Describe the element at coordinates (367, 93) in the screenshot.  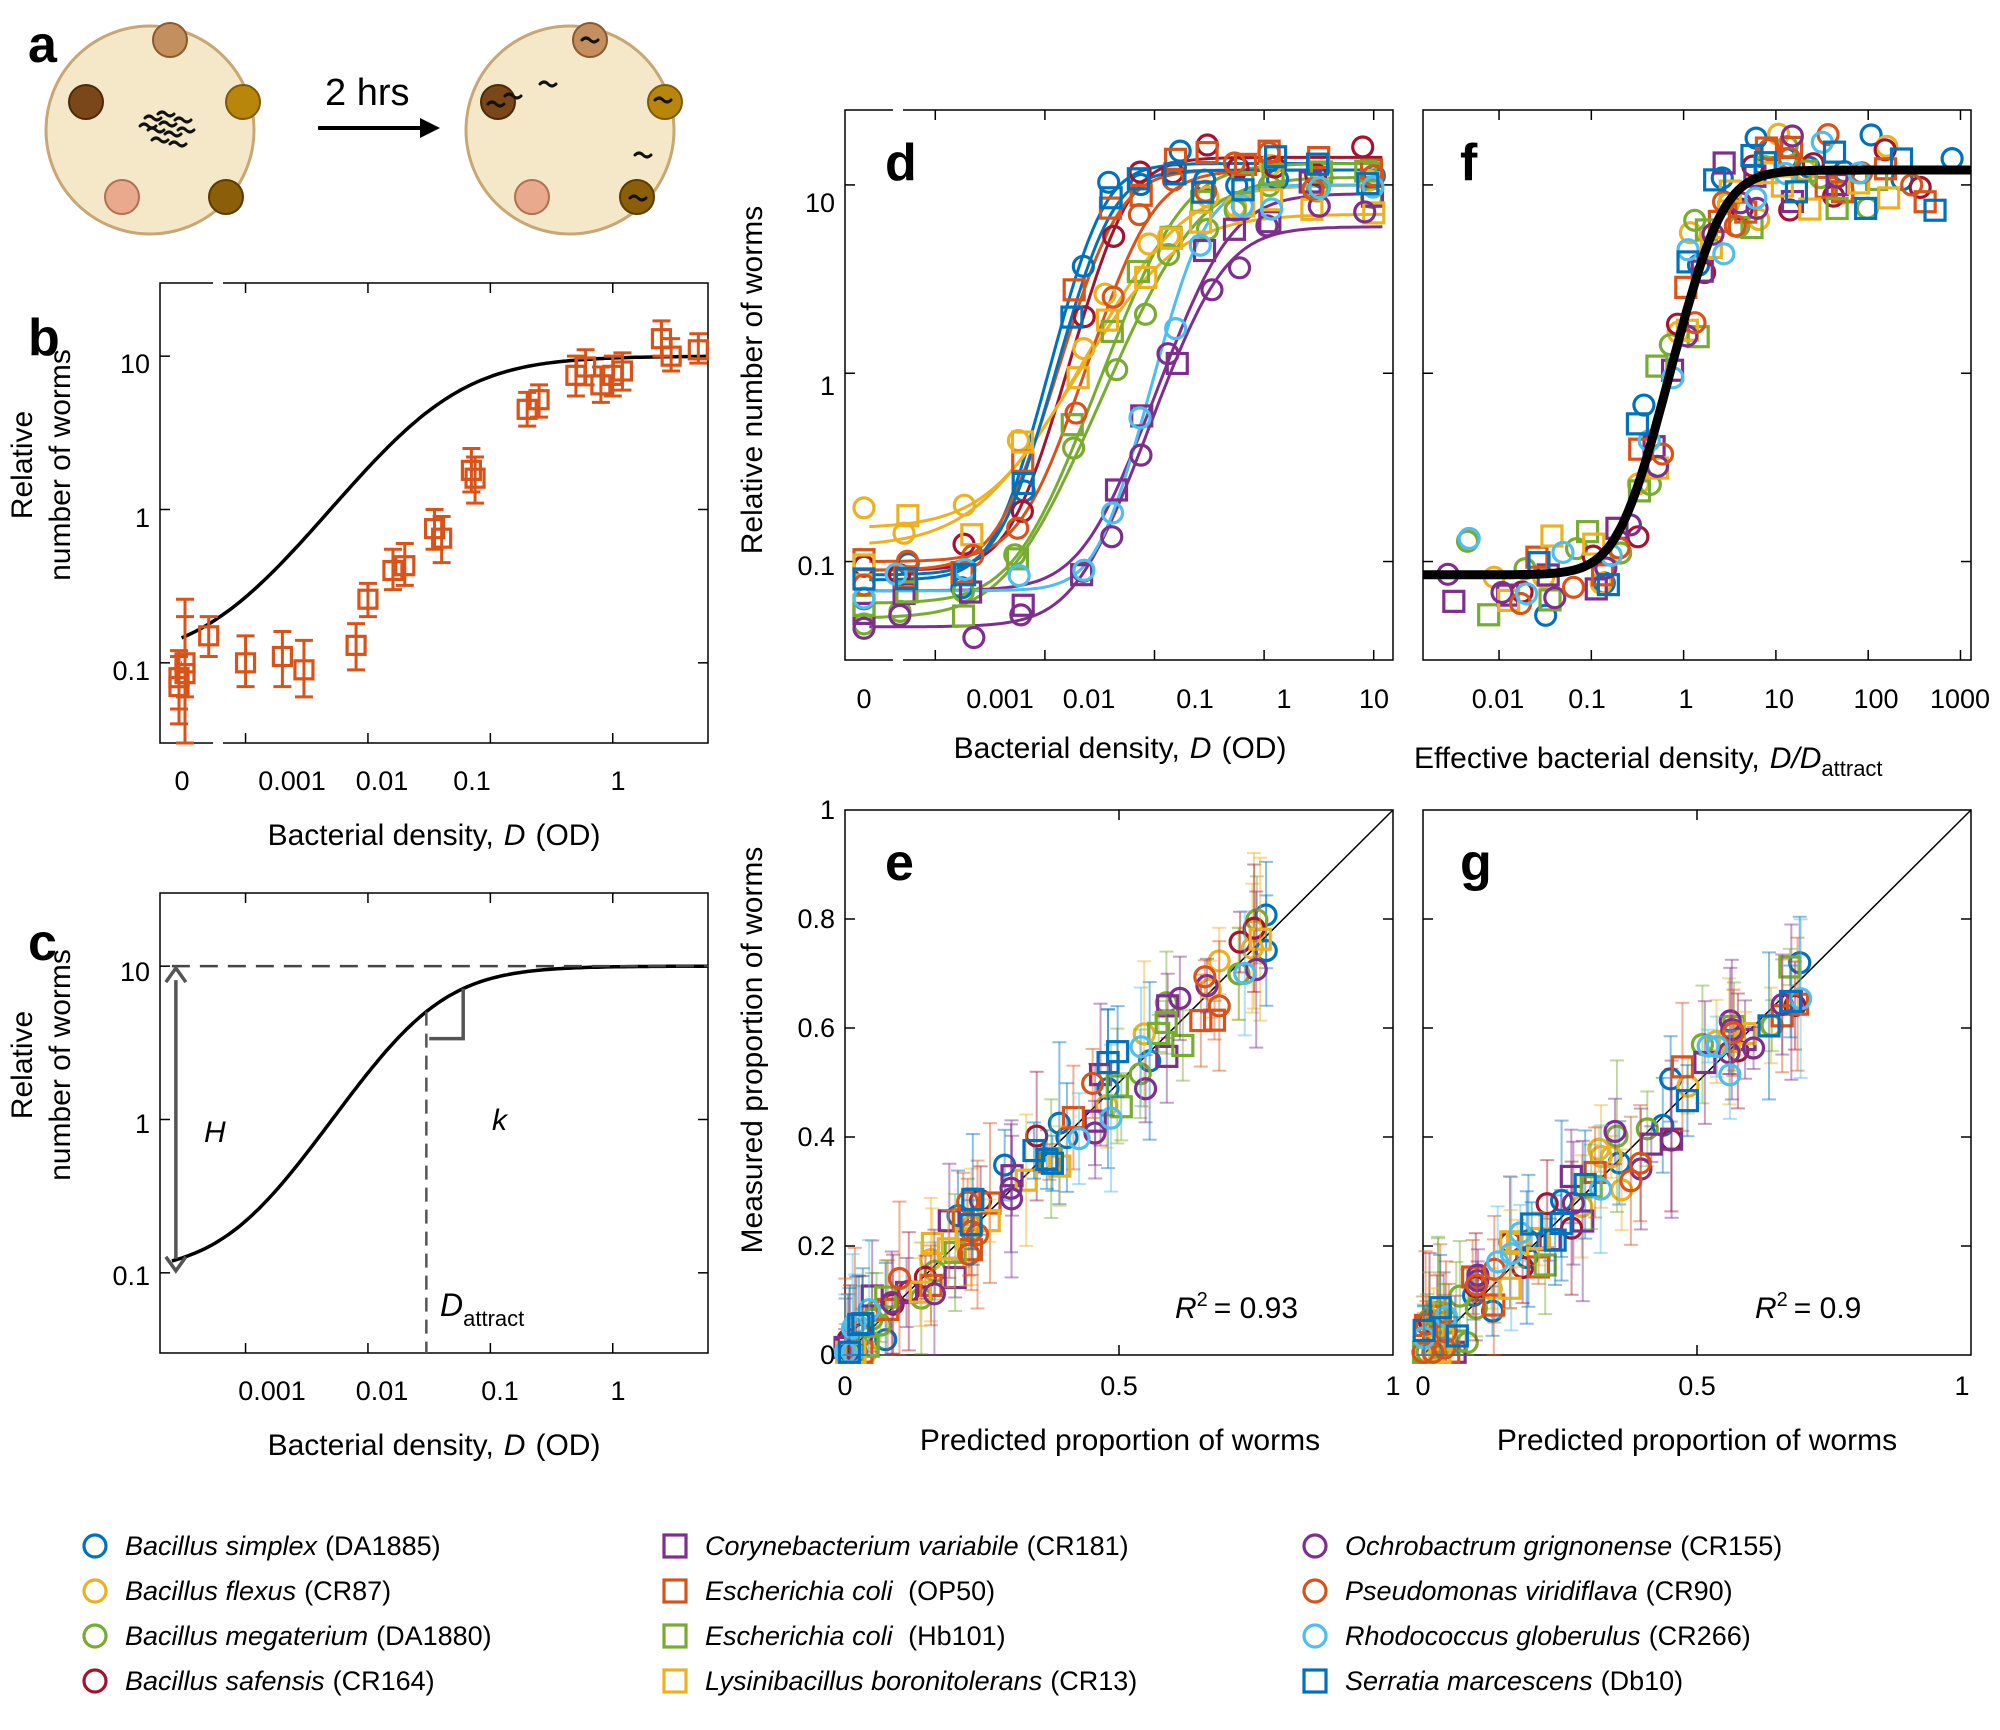
I see `arrow-label: 2 hrs` at that location.